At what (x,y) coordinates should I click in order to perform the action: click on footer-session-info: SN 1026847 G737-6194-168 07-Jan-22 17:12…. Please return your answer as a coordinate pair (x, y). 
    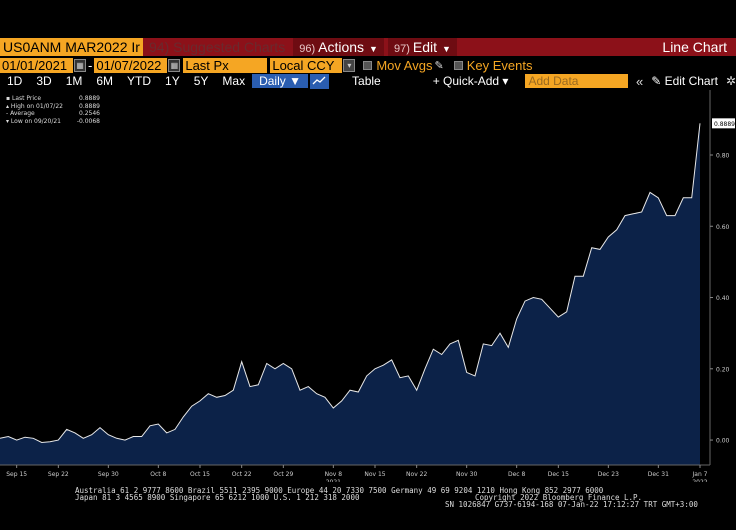
    Looking at the image, I should click on (571, 504).